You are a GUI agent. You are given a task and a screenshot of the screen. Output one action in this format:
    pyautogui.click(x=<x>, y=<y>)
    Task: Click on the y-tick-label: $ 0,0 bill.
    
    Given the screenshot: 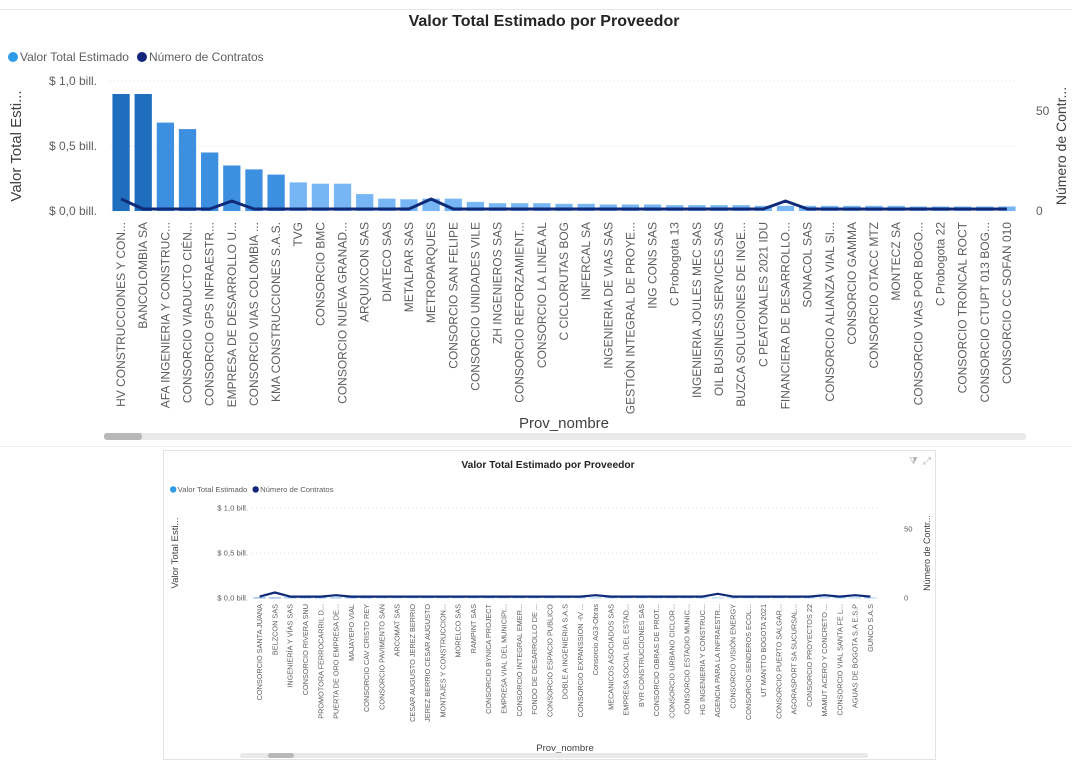 What is the action you would take?
    pyautogui.click(x=73, y=211)
    